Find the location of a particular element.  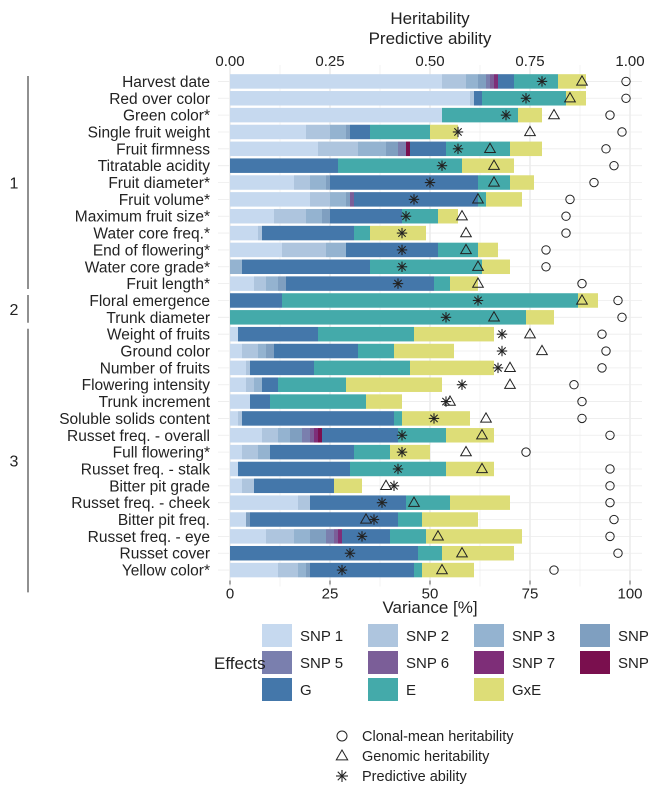

legend-marker-label: Genomic heritability is located at coordinates (426, 757).